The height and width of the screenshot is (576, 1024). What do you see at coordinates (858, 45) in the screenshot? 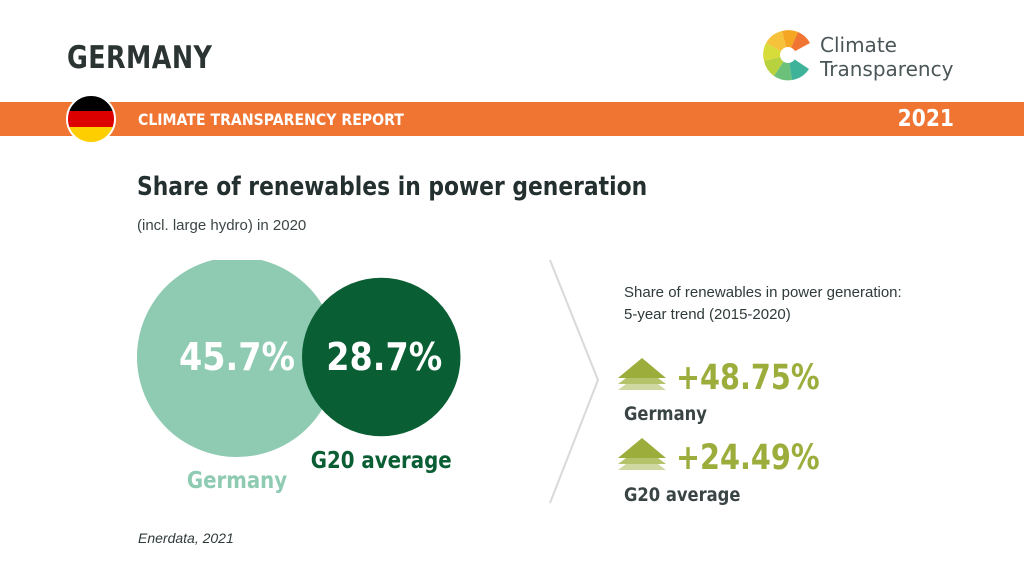
I see `logo-text-line1: Climate` at bounding box center [858, 45].